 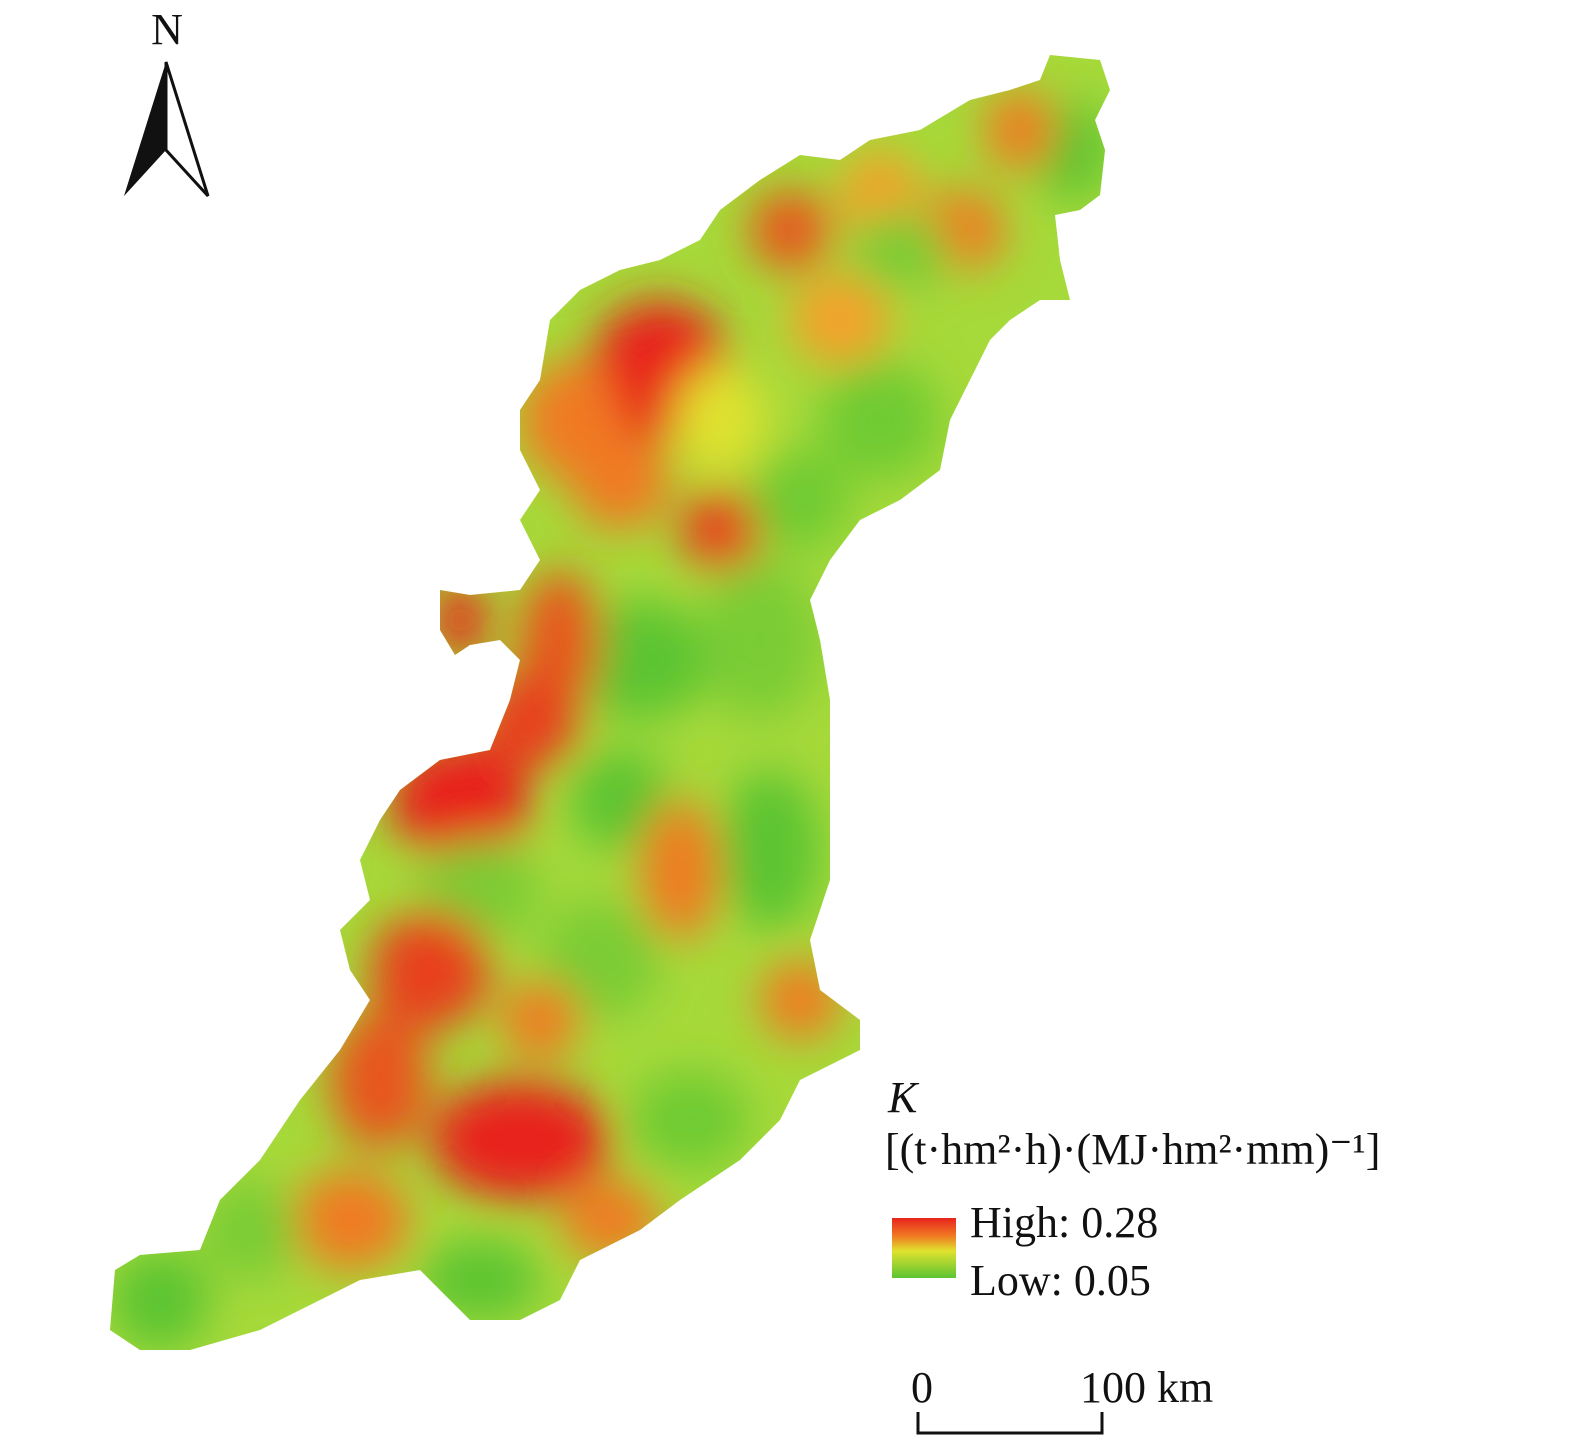 I want to click on legend-title: K, so click(x=903, y=1097).